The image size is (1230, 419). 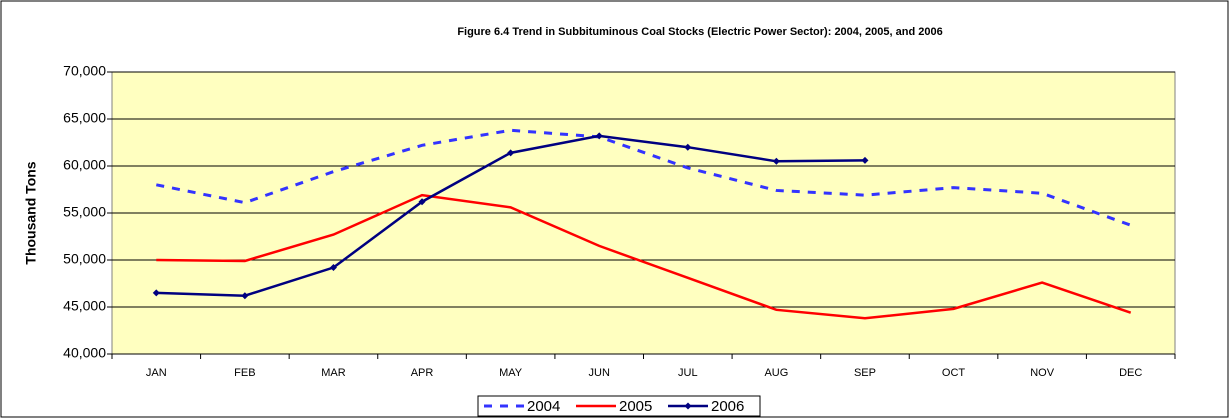 I want to click on legend: 2004 2005 2006, so click(x=619, y=406).